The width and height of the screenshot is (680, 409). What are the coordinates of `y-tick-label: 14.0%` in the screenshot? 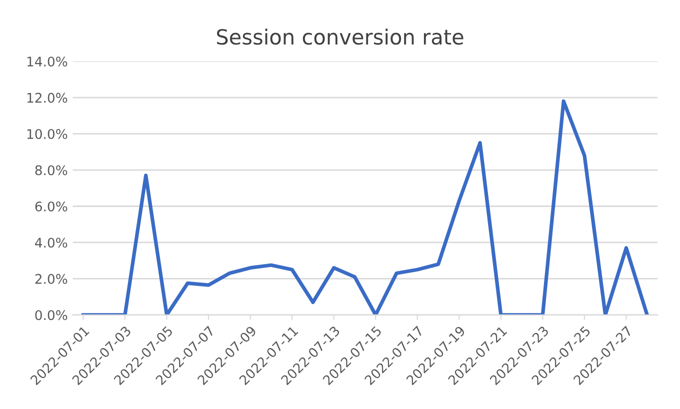 It's located at (47, 61).